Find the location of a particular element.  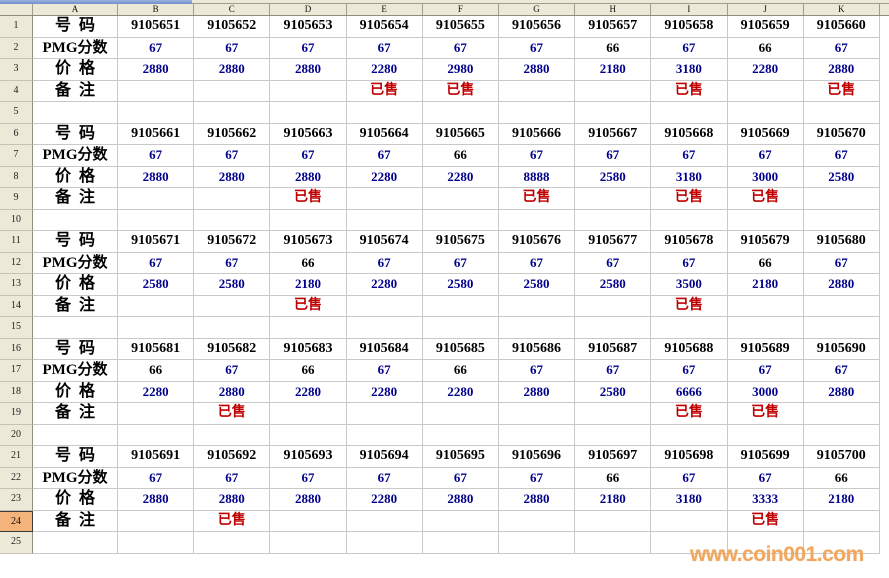

cell-code: 9105652 is located at coordinates (232, 27).